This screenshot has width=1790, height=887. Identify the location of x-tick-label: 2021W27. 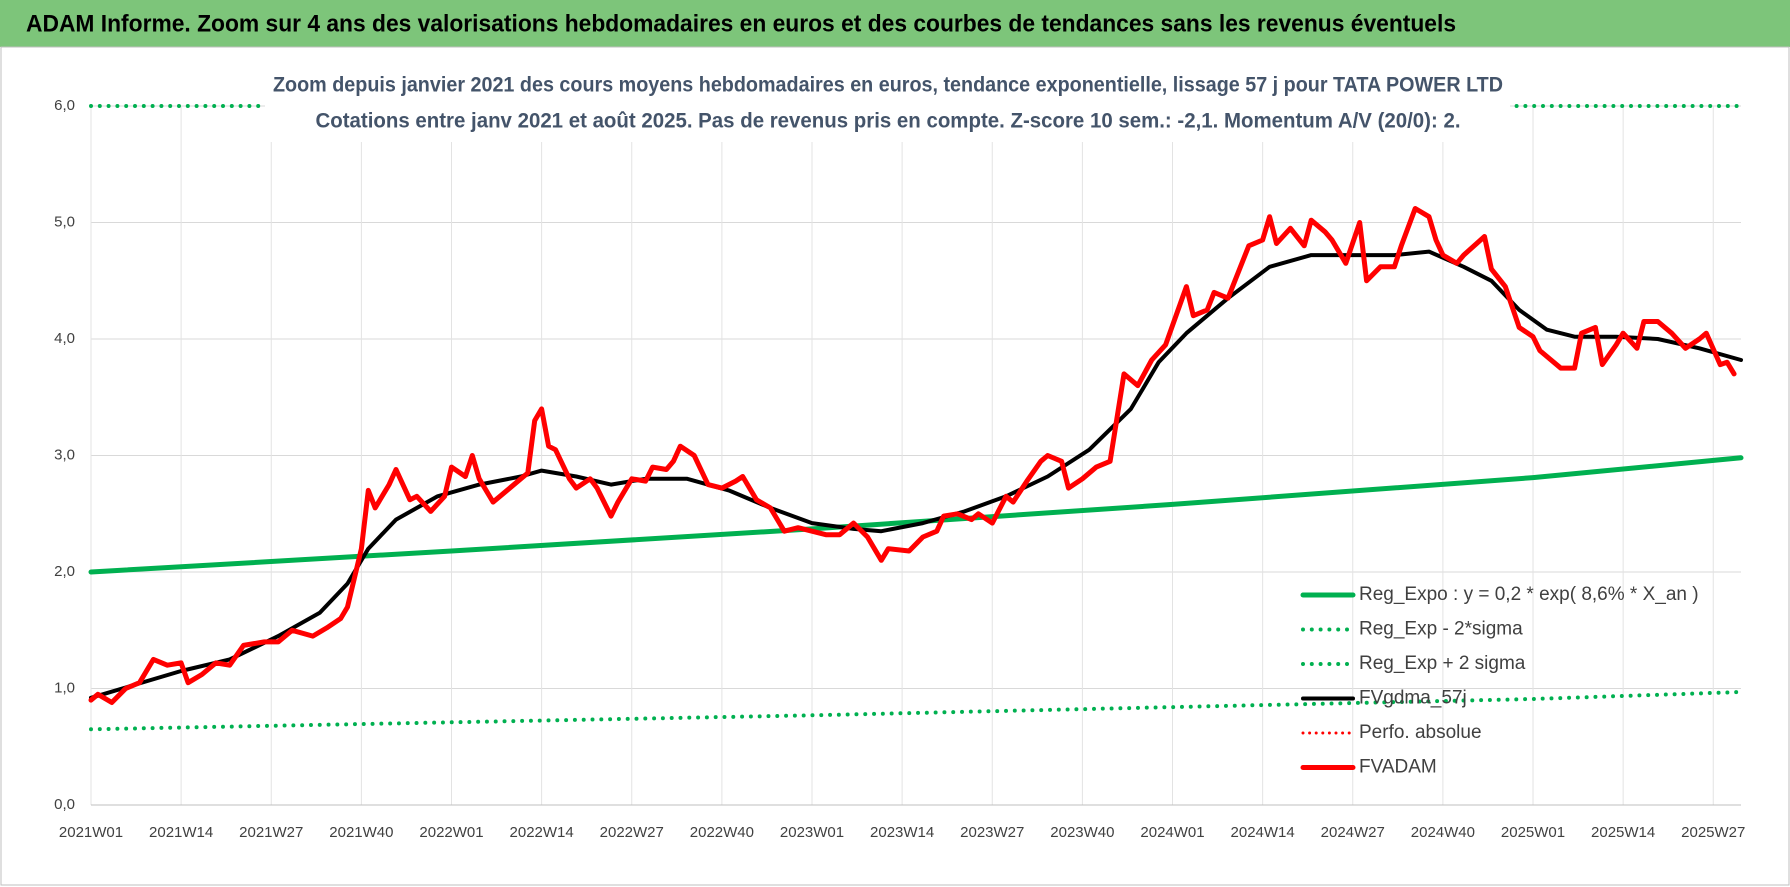
(271, 832).